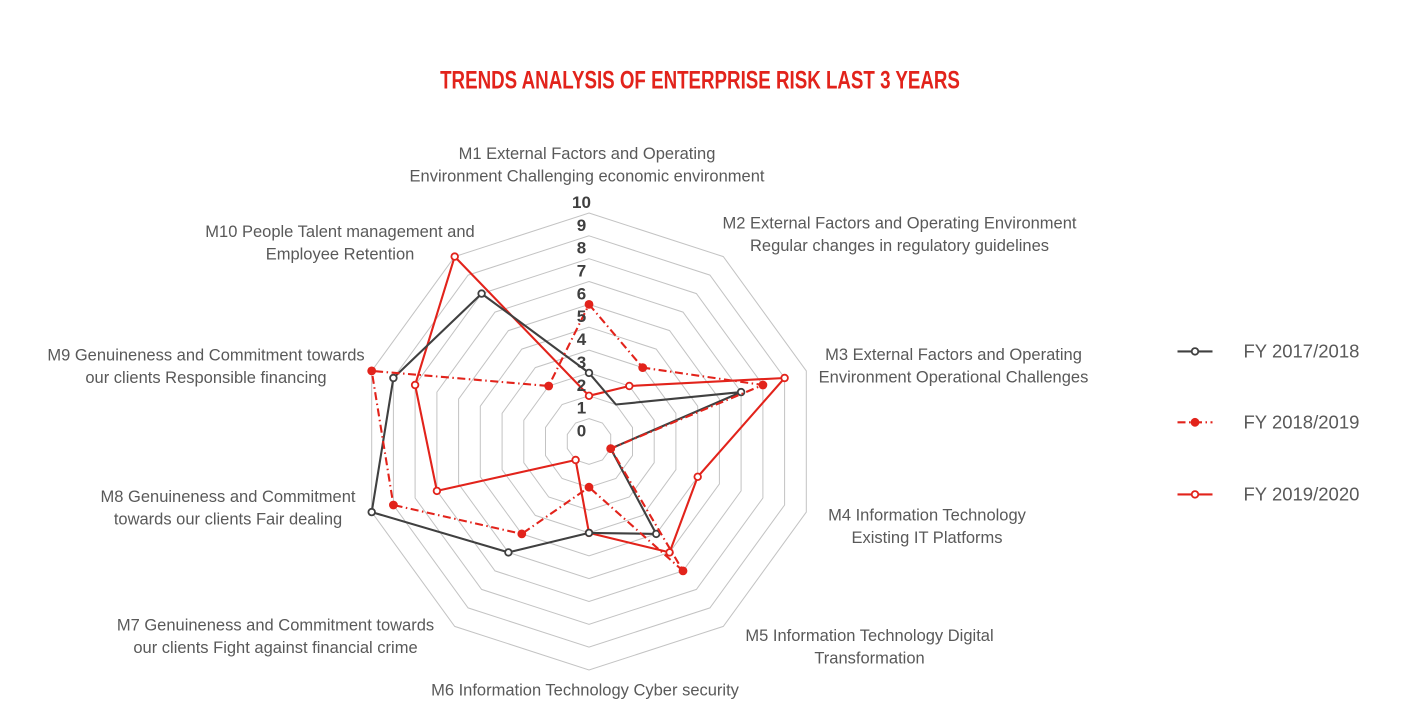 The image size is (1405, 722). What do you see at coordinates (581, 202) in the screenshot?
I see `svg-text: 10` at bounding box center [581, 202].